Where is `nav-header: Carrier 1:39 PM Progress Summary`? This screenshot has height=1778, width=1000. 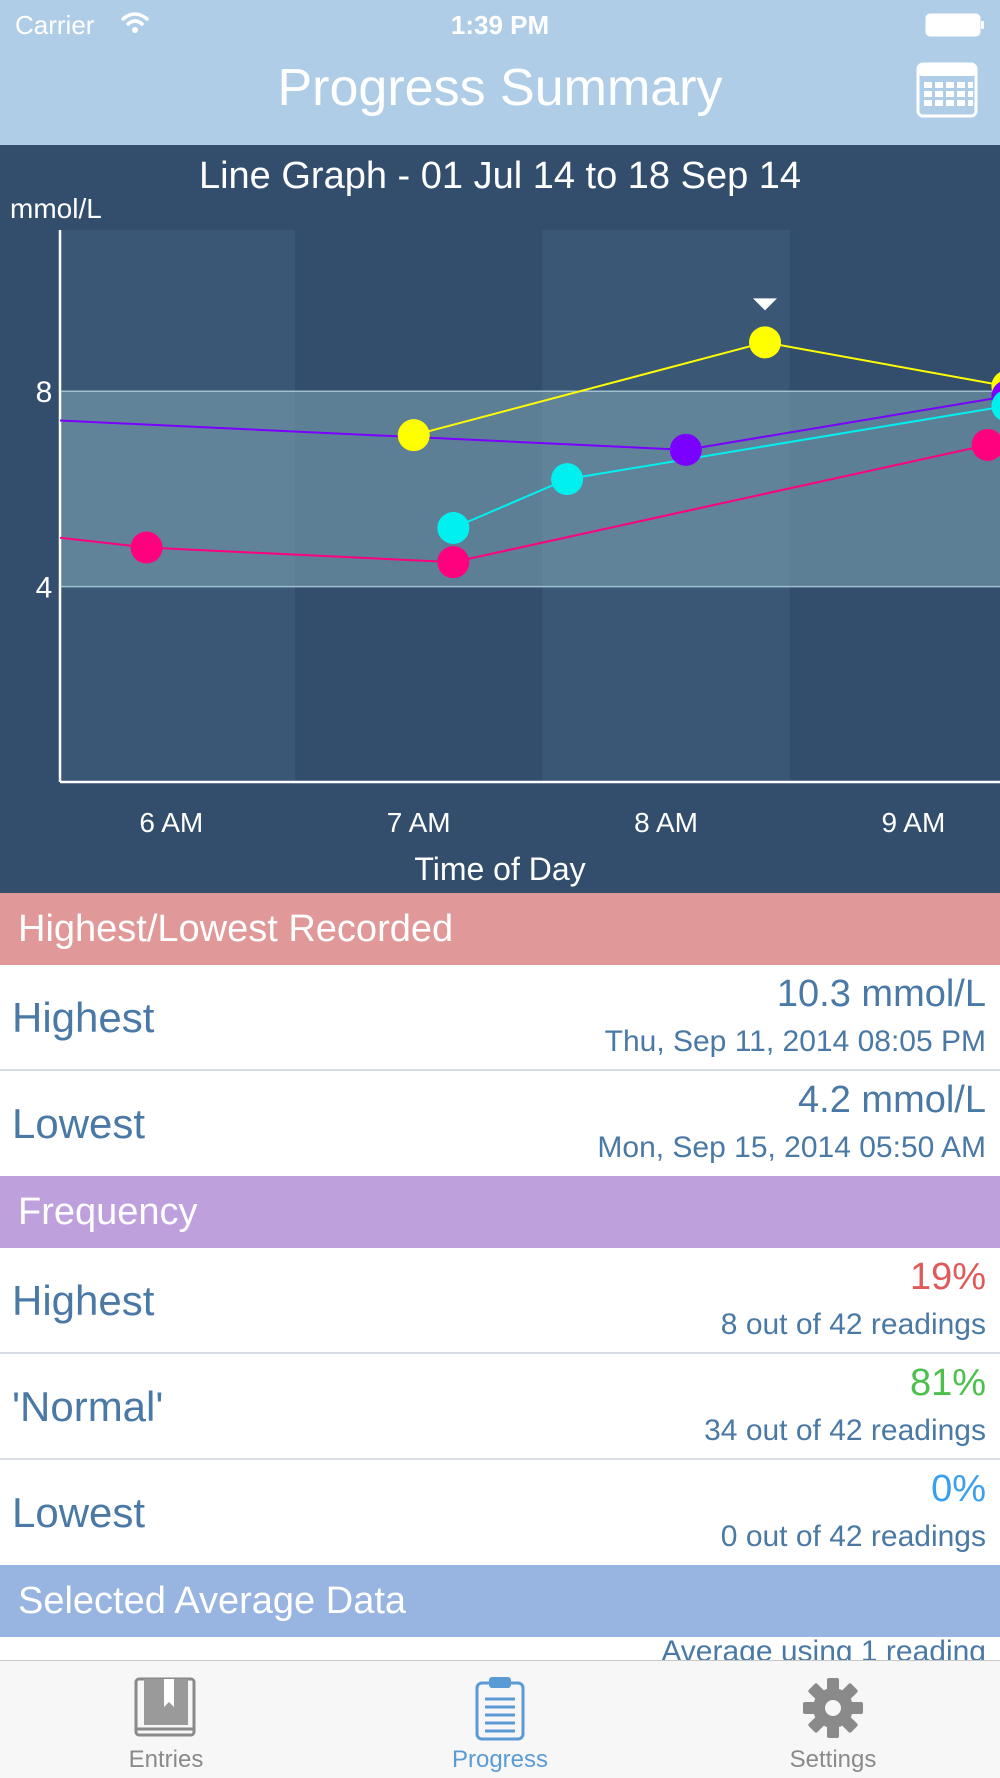 nav-header: Carrier 1:39 PM Progress Summary is located at coordinates (500, 72).